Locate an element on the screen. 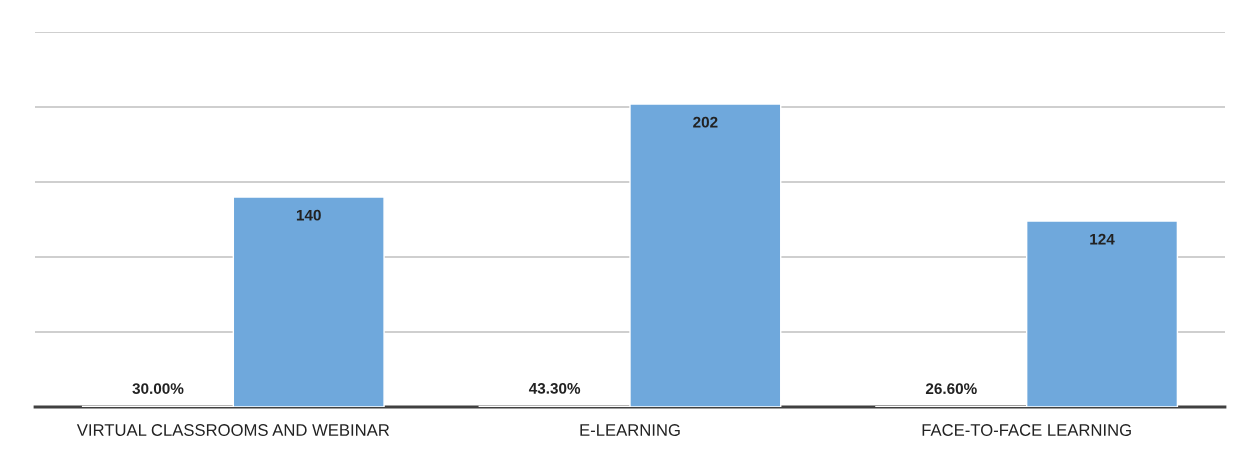 The image size is (1257, 454). x-tick-label: VIRTUAL CLASSROOMS AND WEBINAR is located at coordinates (233, 430).